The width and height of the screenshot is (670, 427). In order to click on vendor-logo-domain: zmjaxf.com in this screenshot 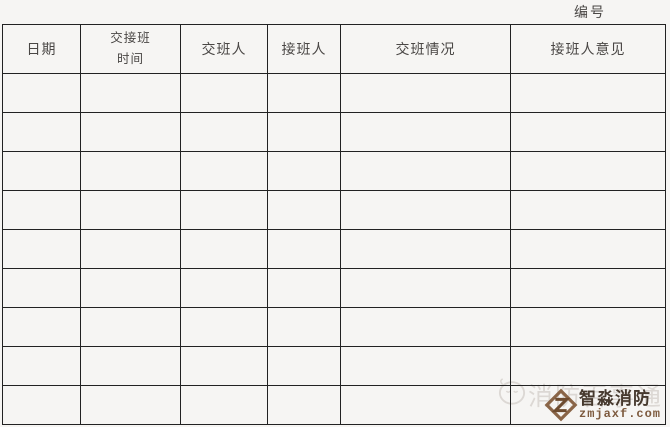, I will do `click(620, 413)`.